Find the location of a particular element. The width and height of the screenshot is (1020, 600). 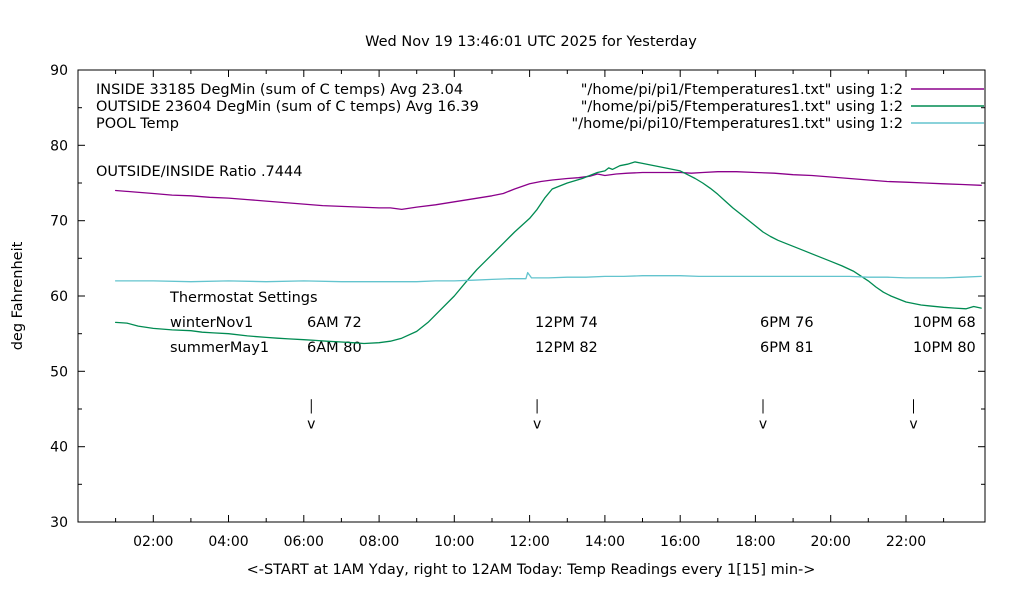

thermostat-winter-6am: 6AM 72 is located at coordinates (334, 323).